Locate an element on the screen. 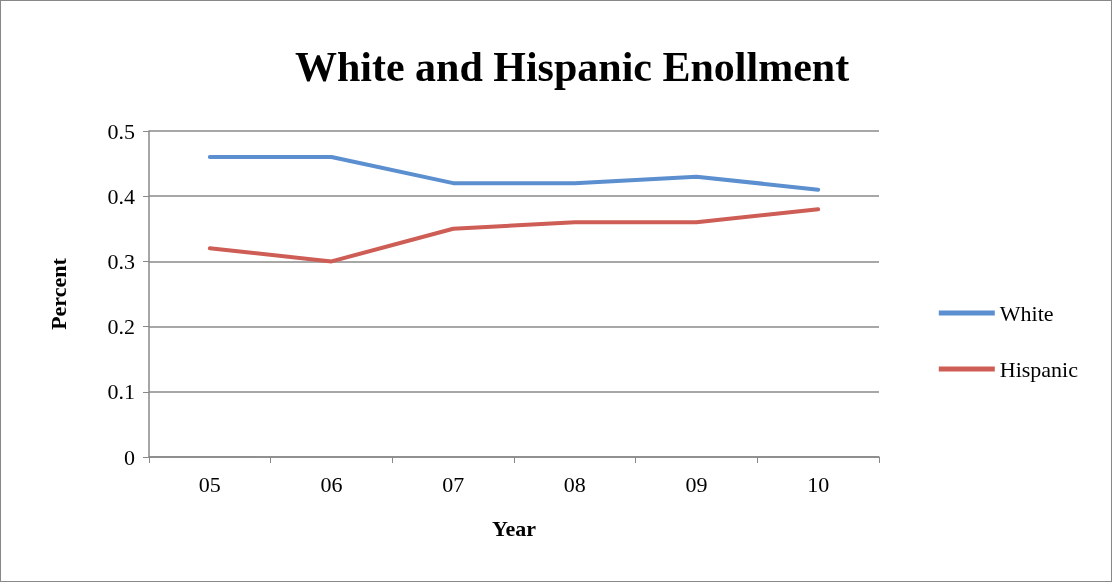 This screenshot has height=582, width=1112. x-tick-label: 05 is located at coordinates (209, 484).